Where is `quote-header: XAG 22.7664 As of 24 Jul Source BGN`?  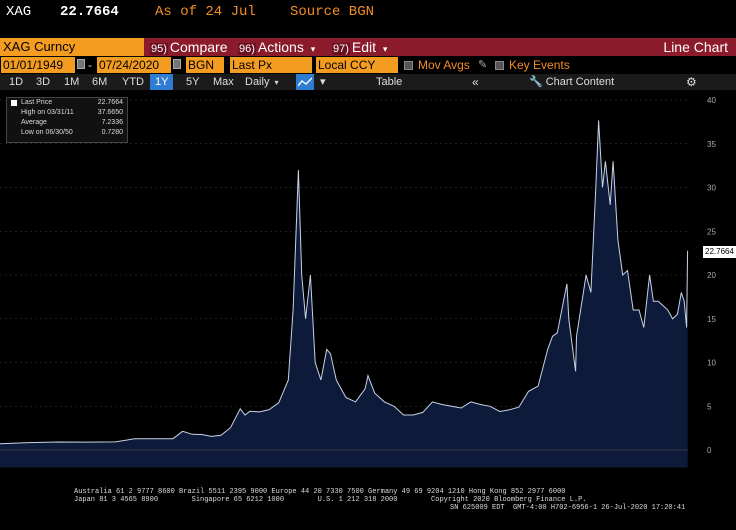
quote-header: XAG 22.7664 As of 24 Jul Source BGN is located at coordinates (368, 14).